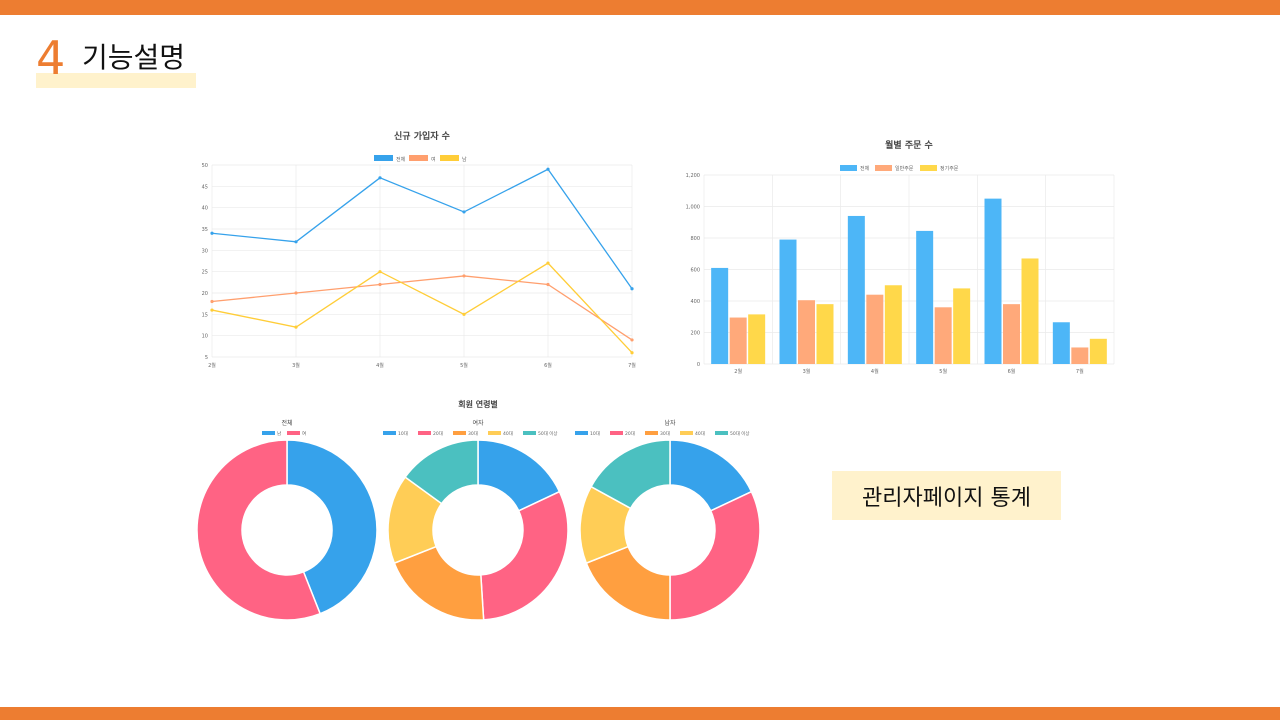 The height and width of the screenshot is (720, 1280). What do you see at coordinates (473, 433) in the screenshot?
I see `doughnut-legend-label-1-2: 30대` at bounding box center [473, 433].